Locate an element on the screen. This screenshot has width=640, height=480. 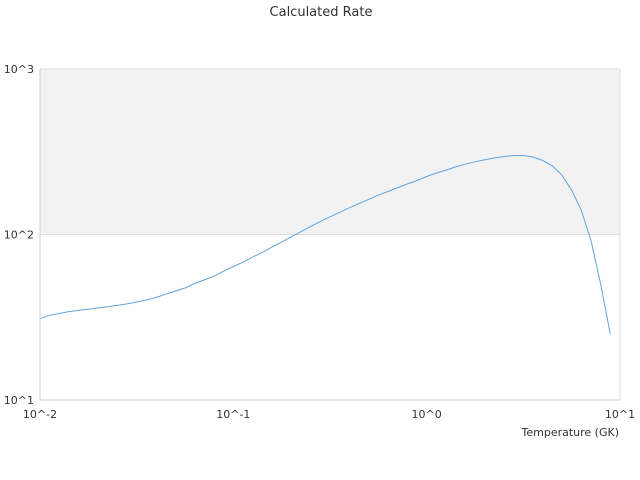
x-tick-label: 10^1 is located at coordinates (620, 414).